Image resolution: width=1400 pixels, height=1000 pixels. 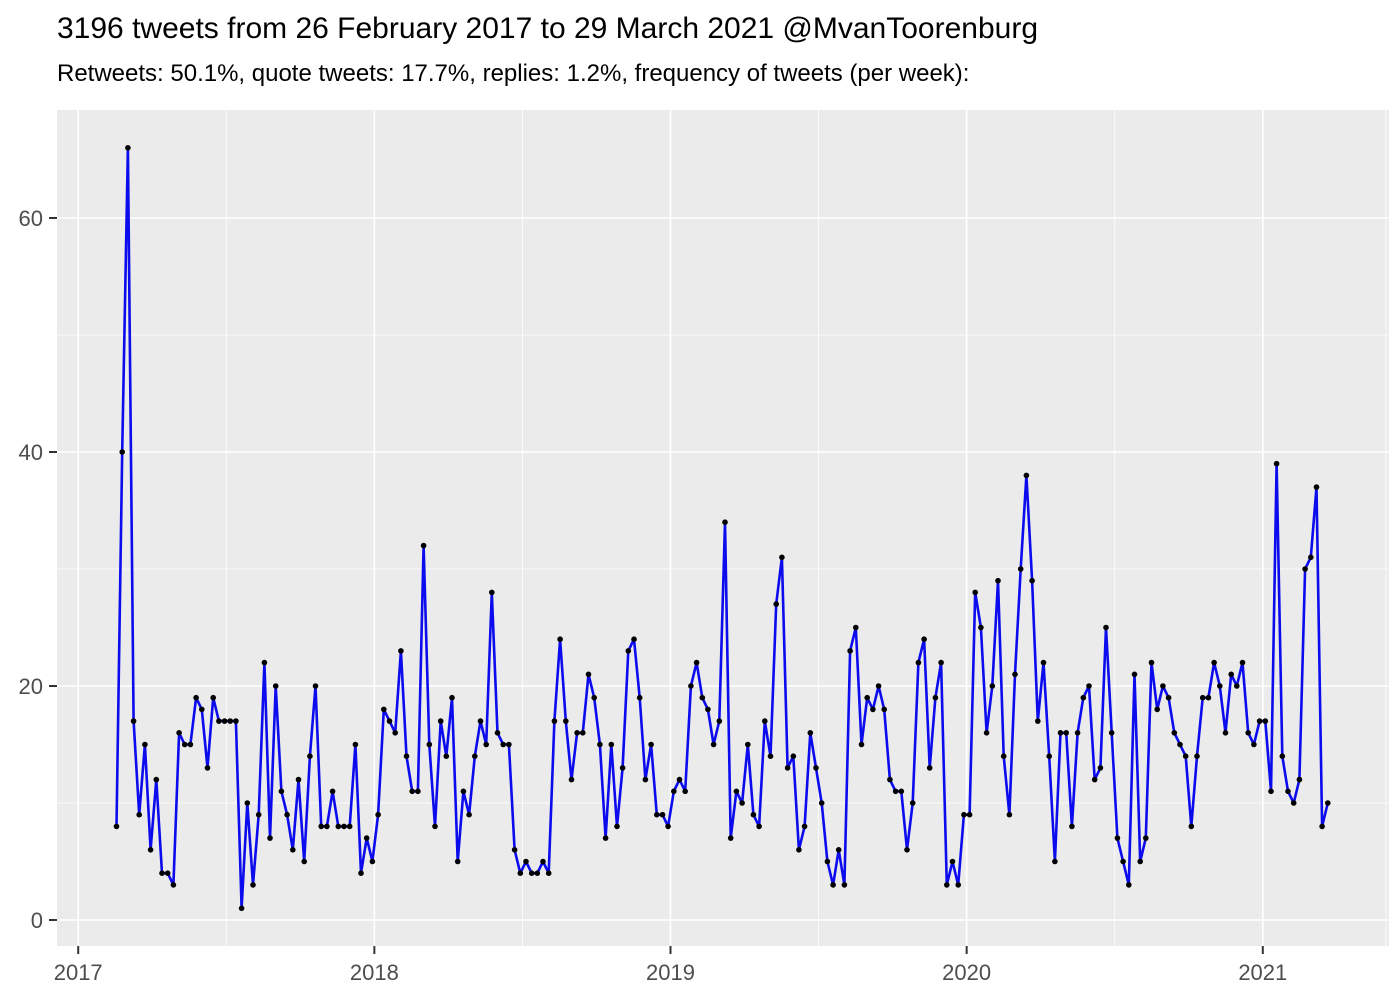 What do you see at coordinates (670, 972) in the screenshot?
I see `x-tick-label: 2019` at bounding box center [670, 972].